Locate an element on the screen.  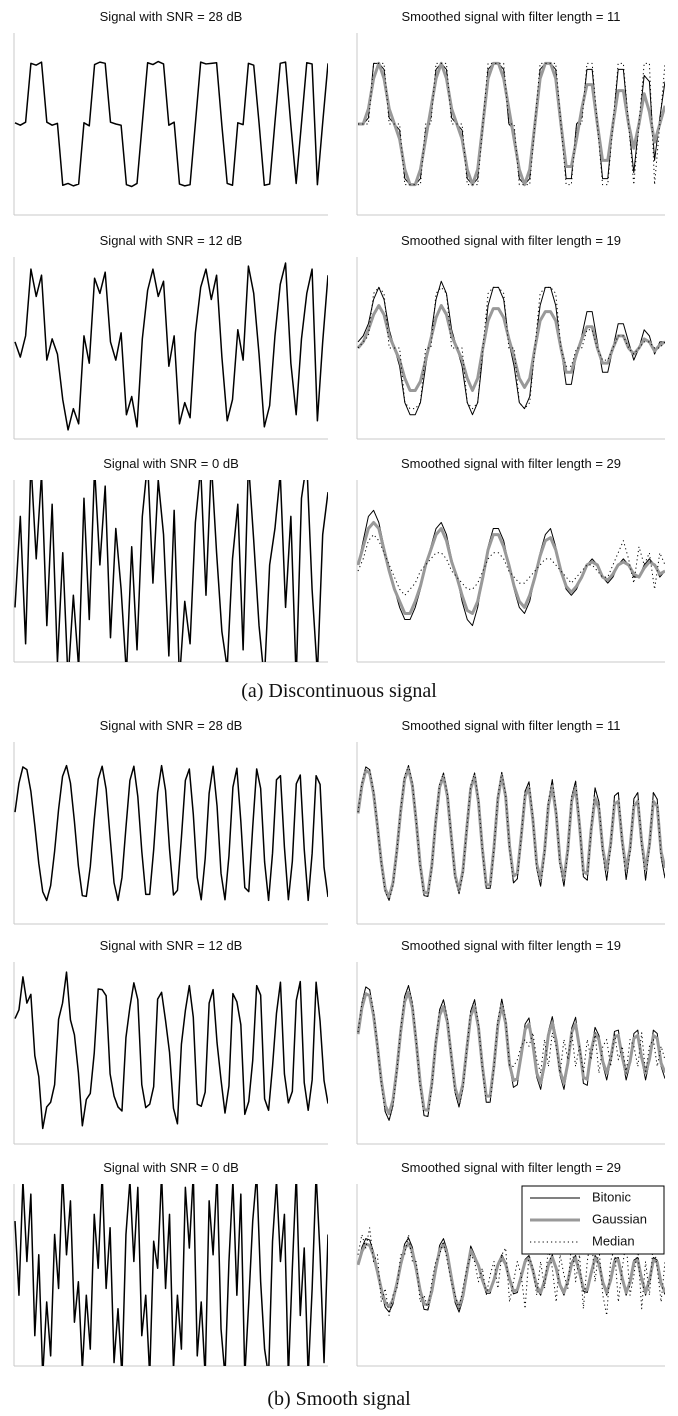
legend-label: Bitonic is located at coordinates (612, 1196).